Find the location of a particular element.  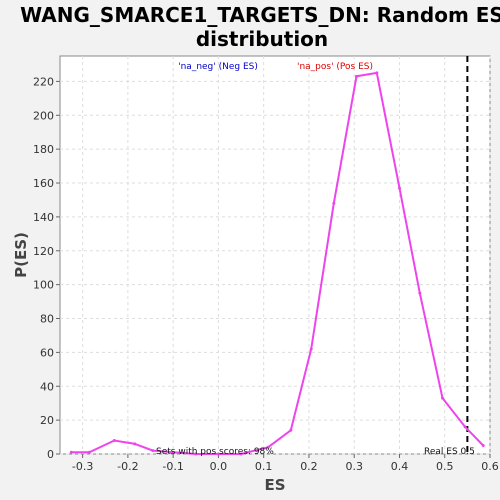

y-tick-label: 180 is located at coordinates (43, 149).